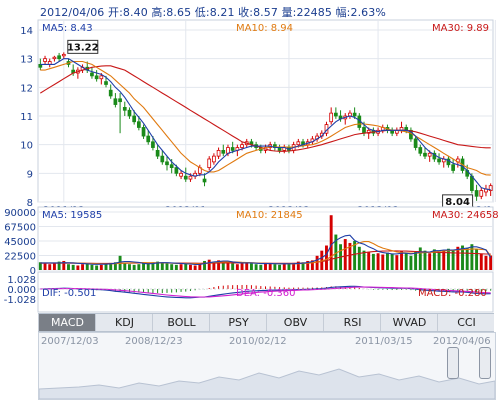  I want to click on navigator-right-handle, so click(485, 363).